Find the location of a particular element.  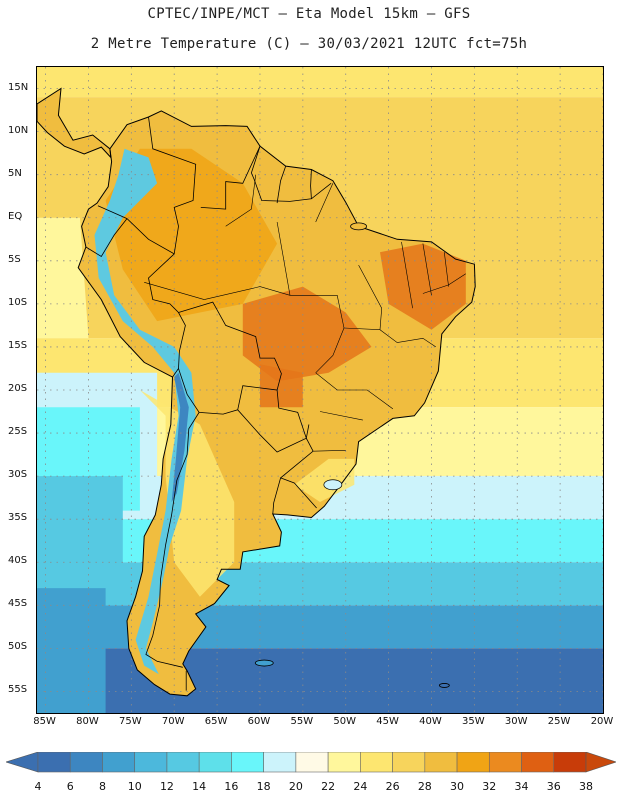

pacific-equatorial-zone is located at coordinates (63, 278).